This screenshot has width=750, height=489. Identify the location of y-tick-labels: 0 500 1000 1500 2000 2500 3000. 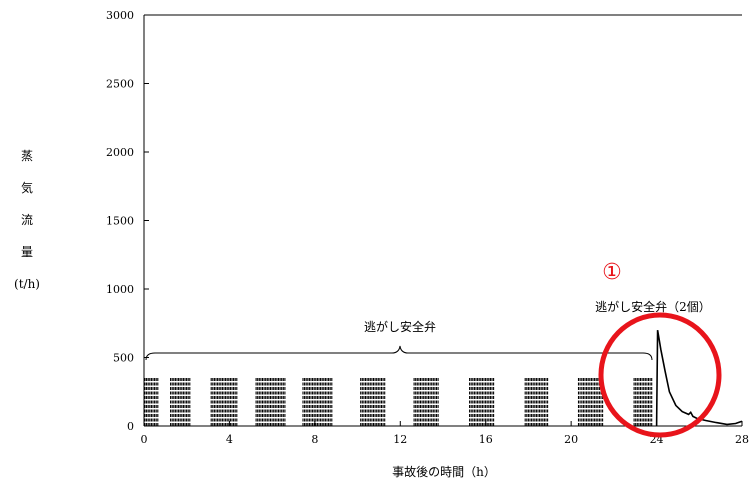
(120, 221).